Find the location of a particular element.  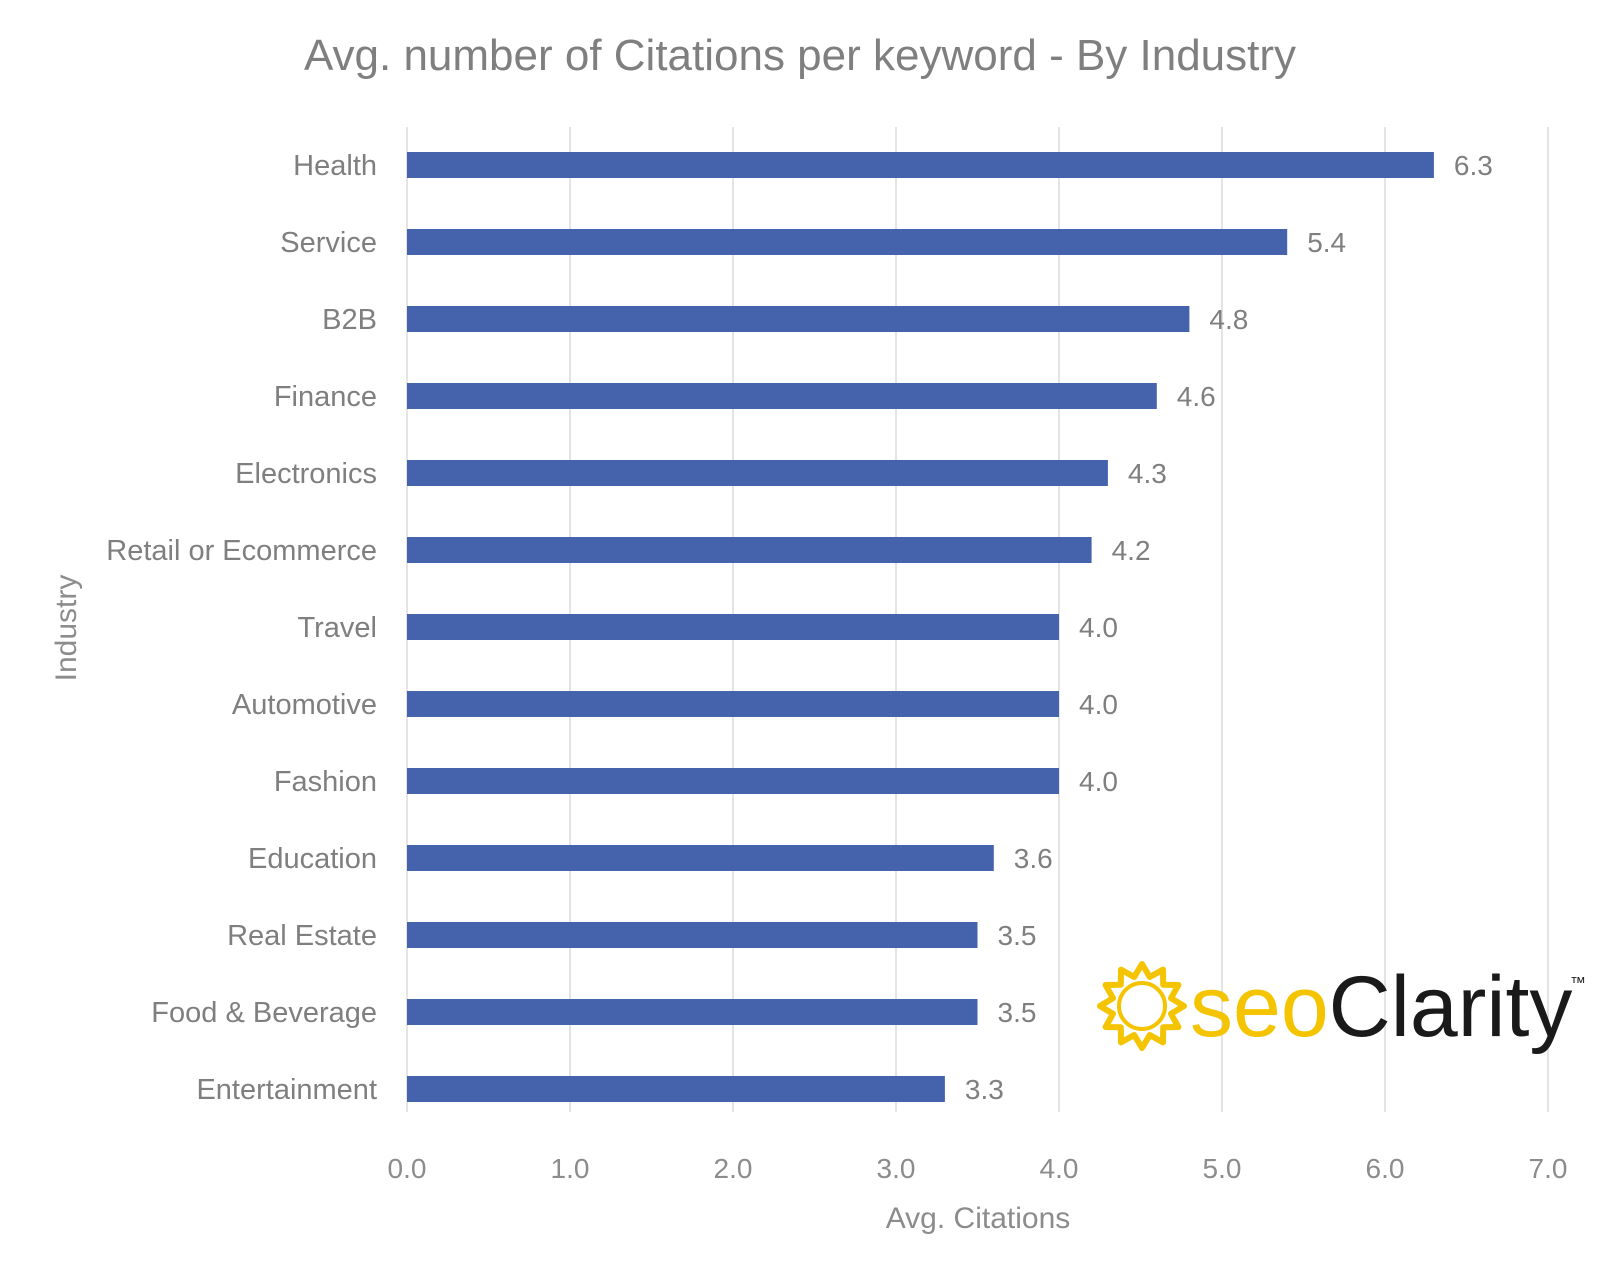

y-axis-title: Industry is located at coordinates (66, 628).